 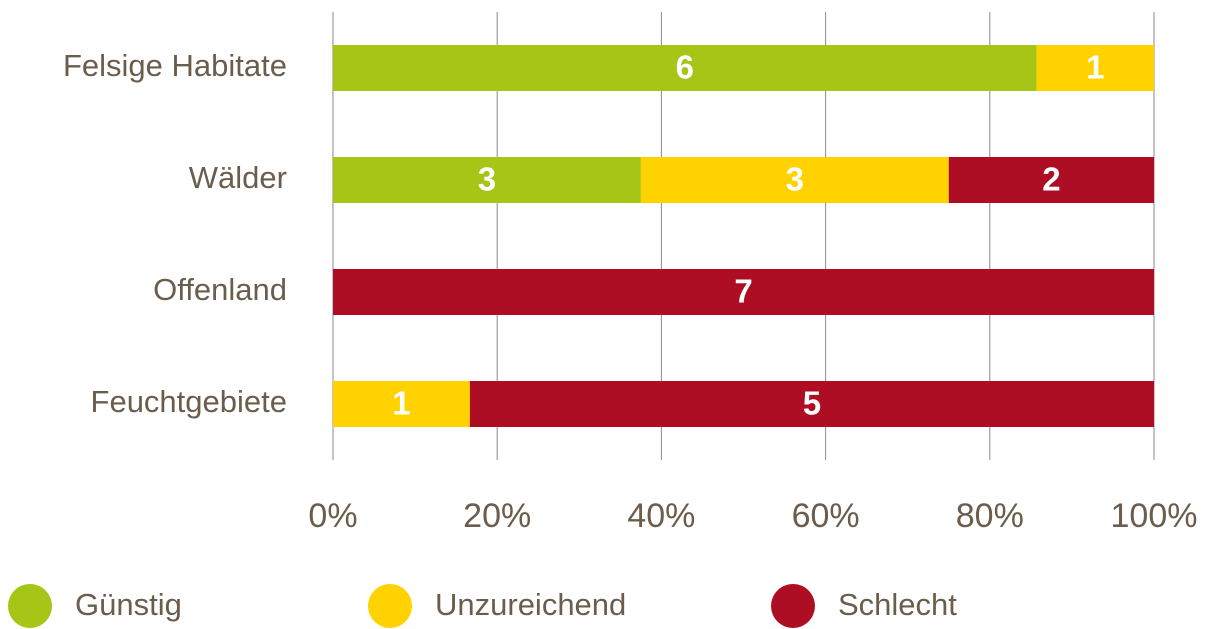 What do you see at coordinates (661, 516) in the screenshot?
I see `x-tick-label: 40%` at bounding box center [661, 516].